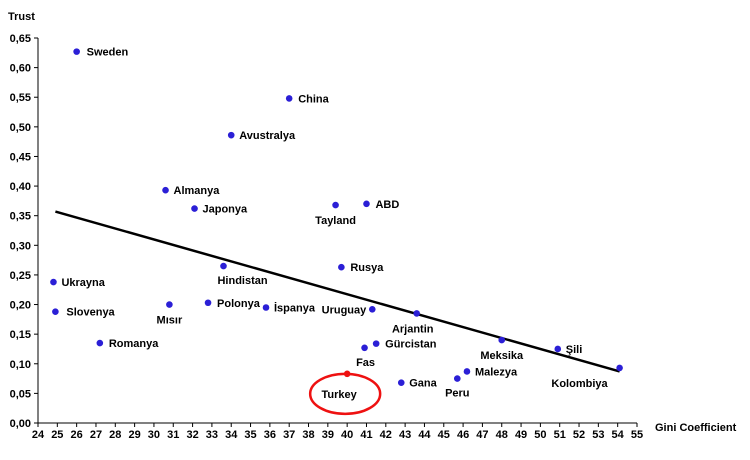  I want to click on x-tick-label: 55, so click(637, 435).